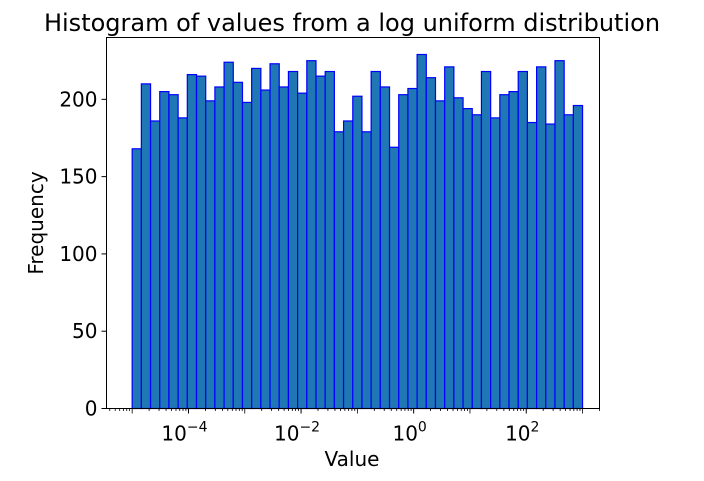 The width and height of the screenshot is (704, 481). I want to click on x-tick-label: 10⁻², so click(297, 433).